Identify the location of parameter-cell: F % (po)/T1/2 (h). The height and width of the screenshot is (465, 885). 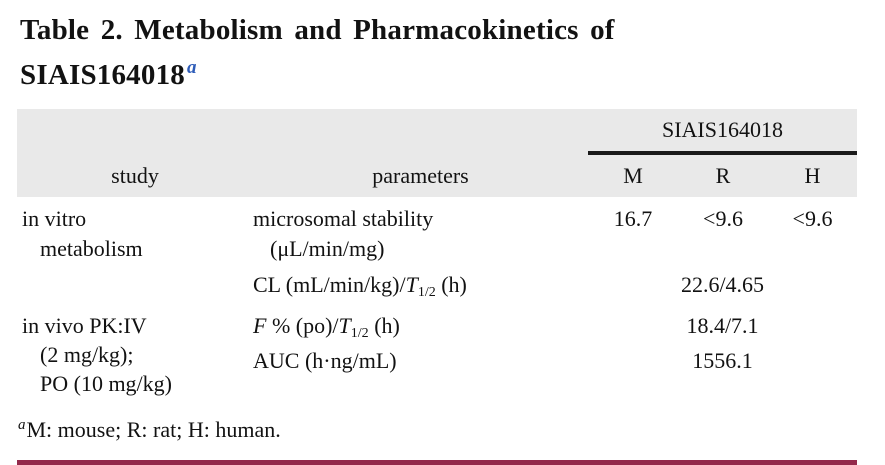
(420, 328).